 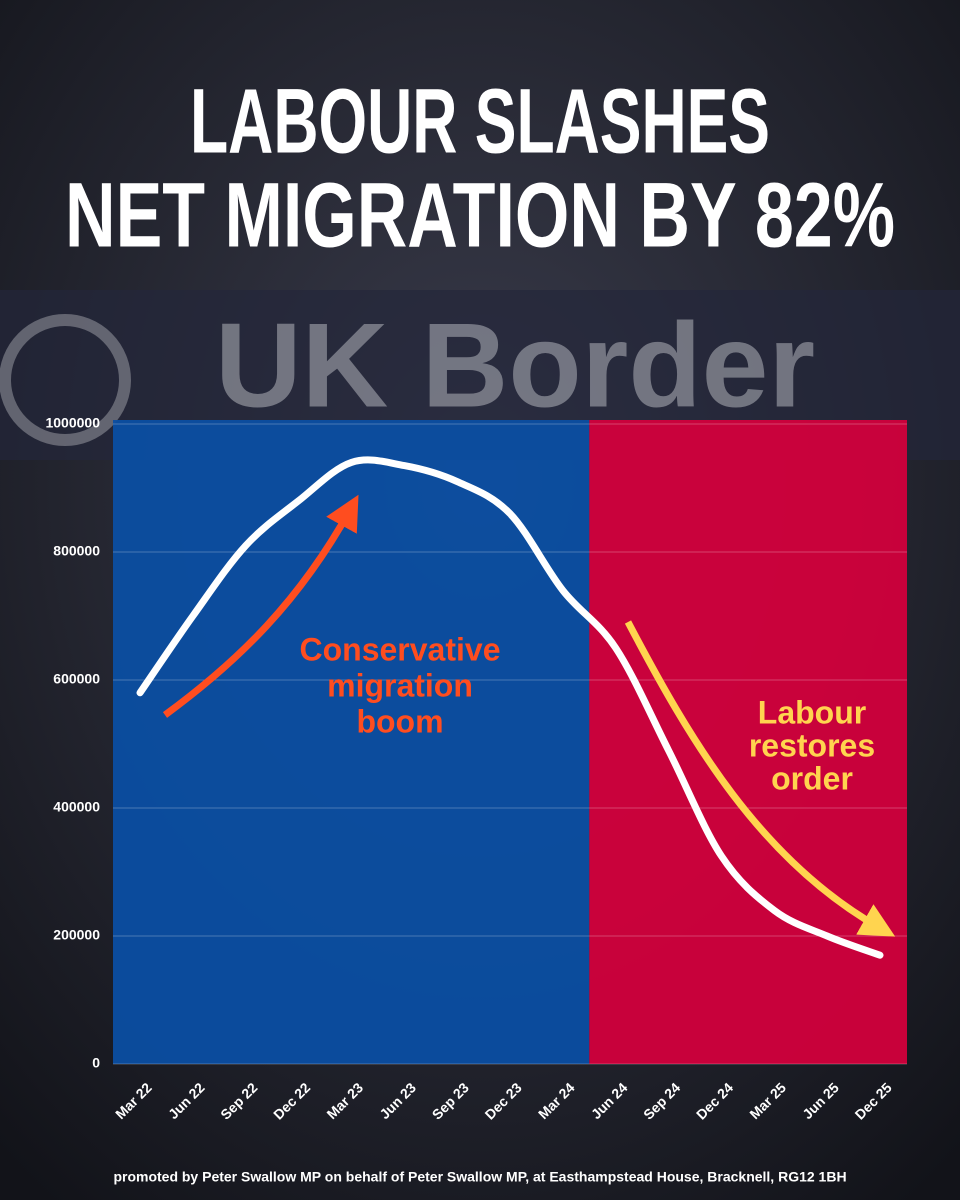 I want to click on y-tick-label: 400000, so click(x=76, y=807).